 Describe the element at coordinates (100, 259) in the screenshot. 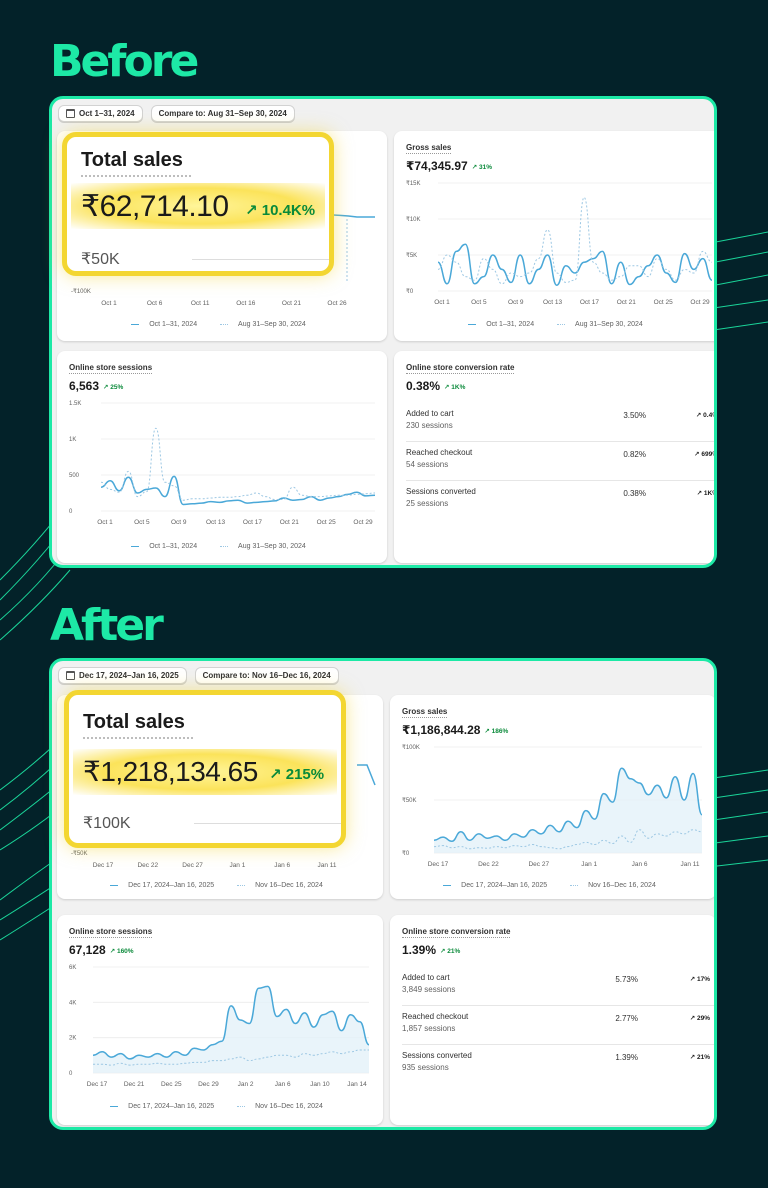

I see `total-sales-axis-label: ₹50K` at that location.